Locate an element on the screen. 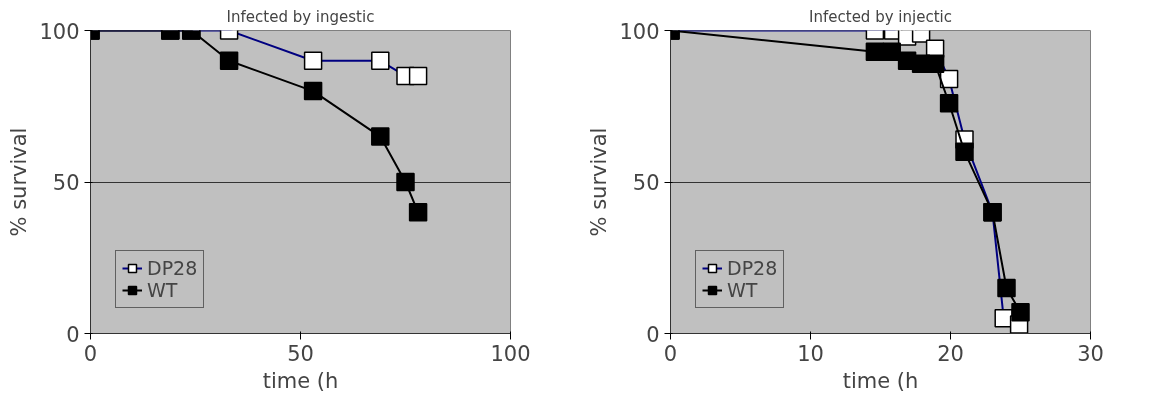  chart-title: Infected by ingestic is located at coordinates (300, 16).